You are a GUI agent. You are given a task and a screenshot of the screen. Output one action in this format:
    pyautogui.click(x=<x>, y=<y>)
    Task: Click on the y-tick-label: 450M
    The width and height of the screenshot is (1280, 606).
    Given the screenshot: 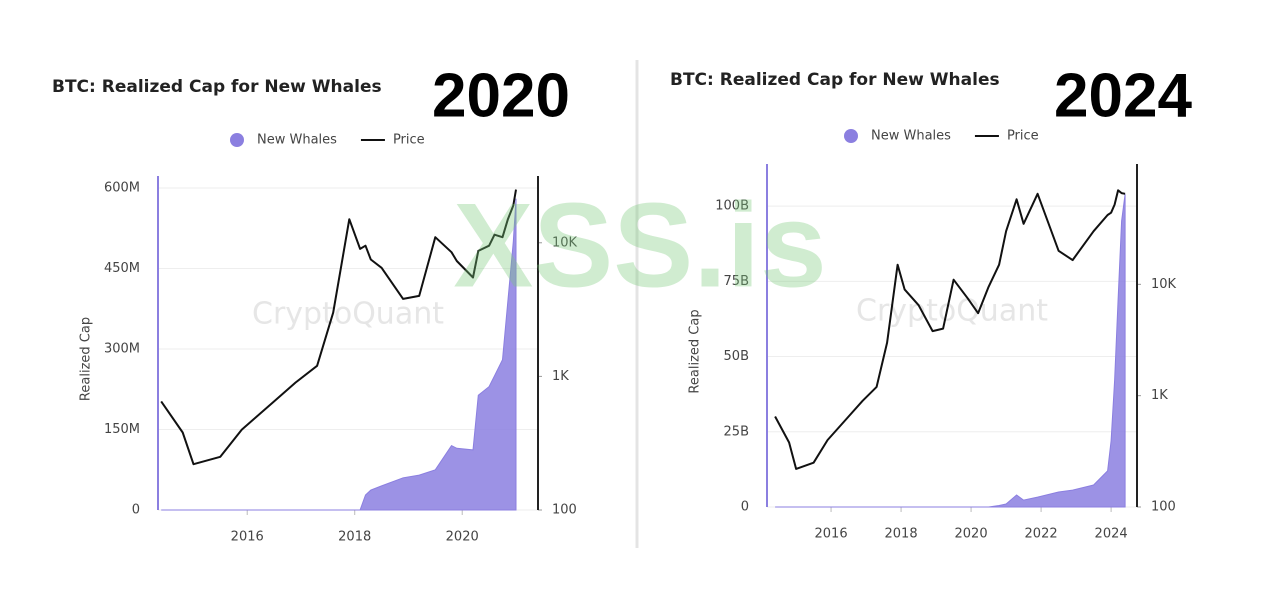 What is the action you would take?
    pyautogui.click(x=122, y=268)
    